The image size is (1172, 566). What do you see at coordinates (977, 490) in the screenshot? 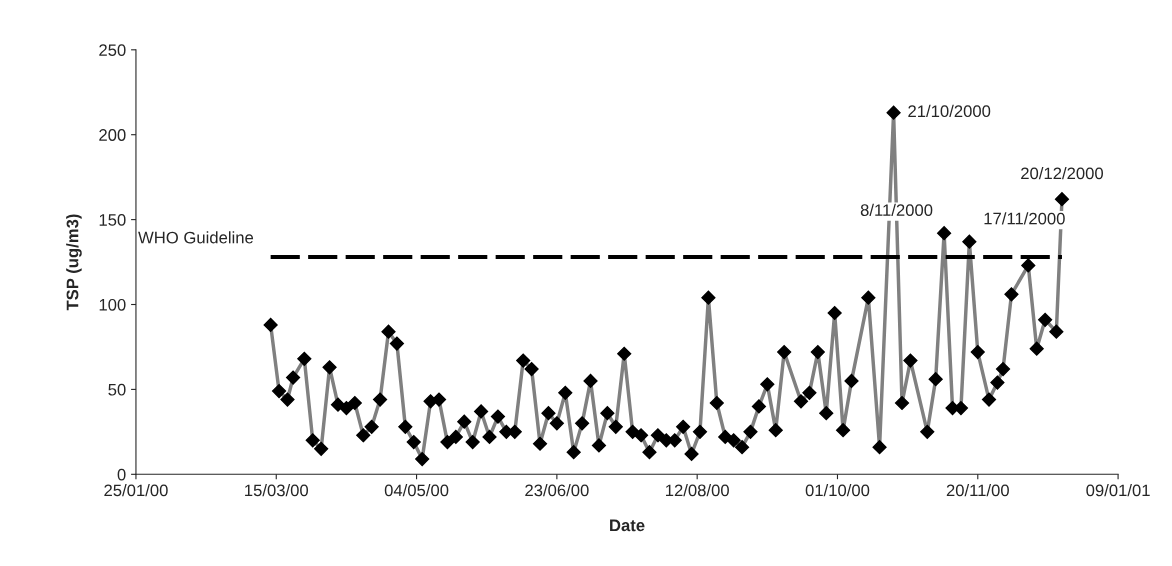
I see `x-tick-label: 20/11/00` at bounding box center [977, 490].